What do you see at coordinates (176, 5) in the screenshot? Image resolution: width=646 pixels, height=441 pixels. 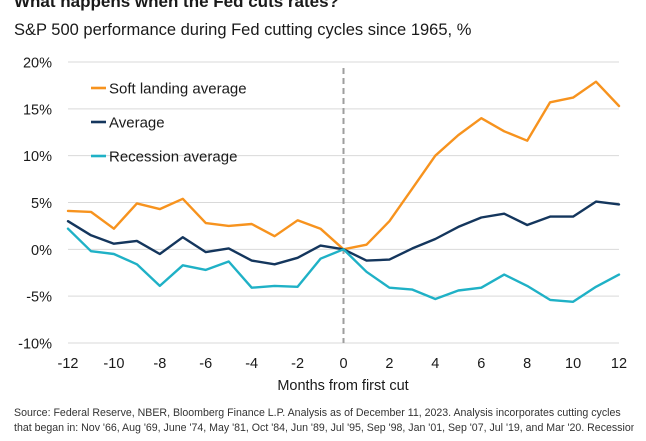 I see `chart-title: What happens when the Fed cuts rates?` at bounding box center [176, 5].